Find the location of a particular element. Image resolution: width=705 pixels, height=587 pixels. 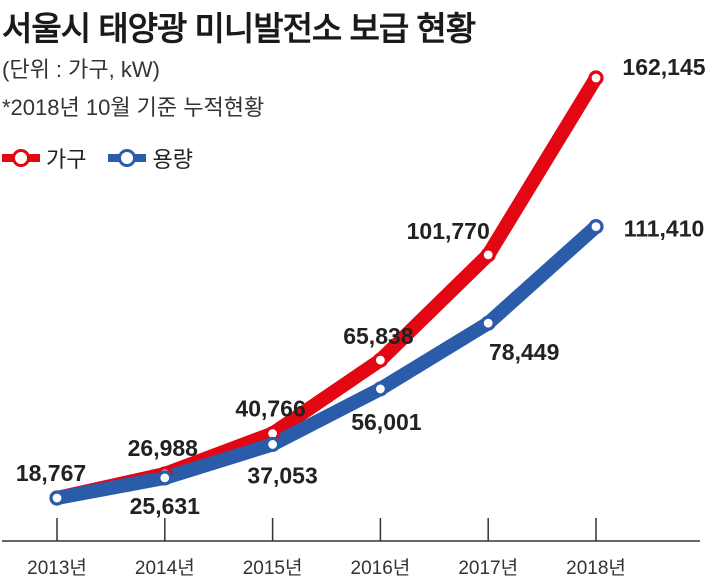

data-label-capacity: 56,001 is located at coordinates (386, 422).